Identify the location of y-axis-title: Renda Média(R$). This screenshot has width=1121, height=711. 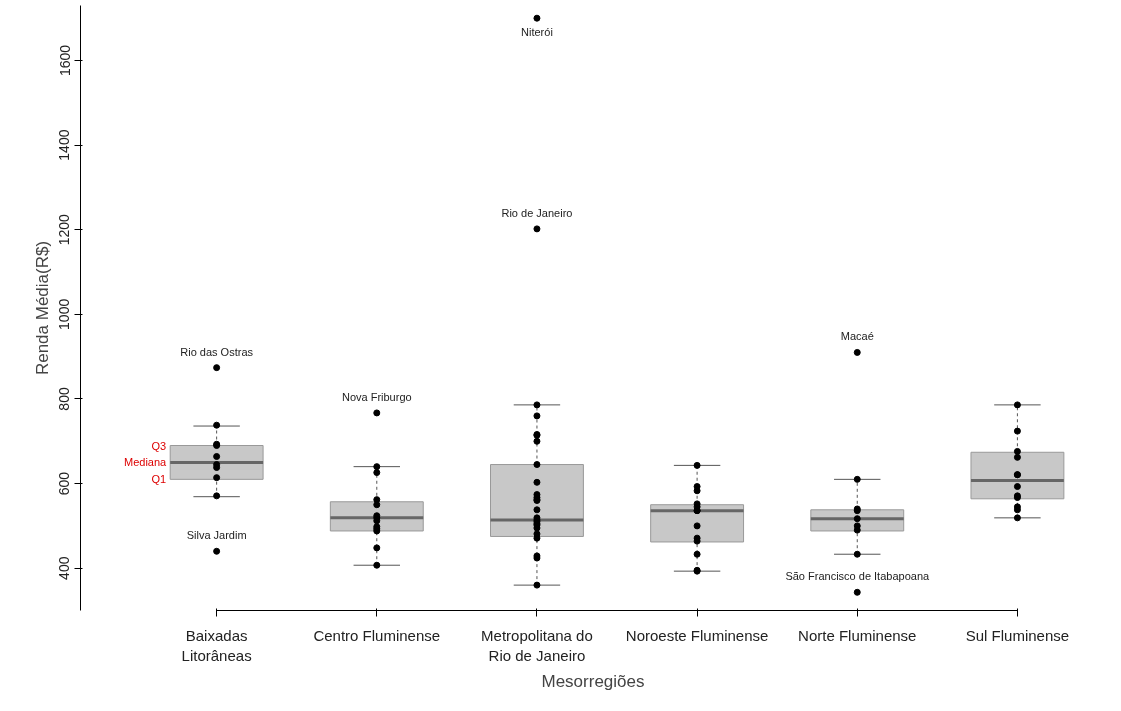
(42, 308).